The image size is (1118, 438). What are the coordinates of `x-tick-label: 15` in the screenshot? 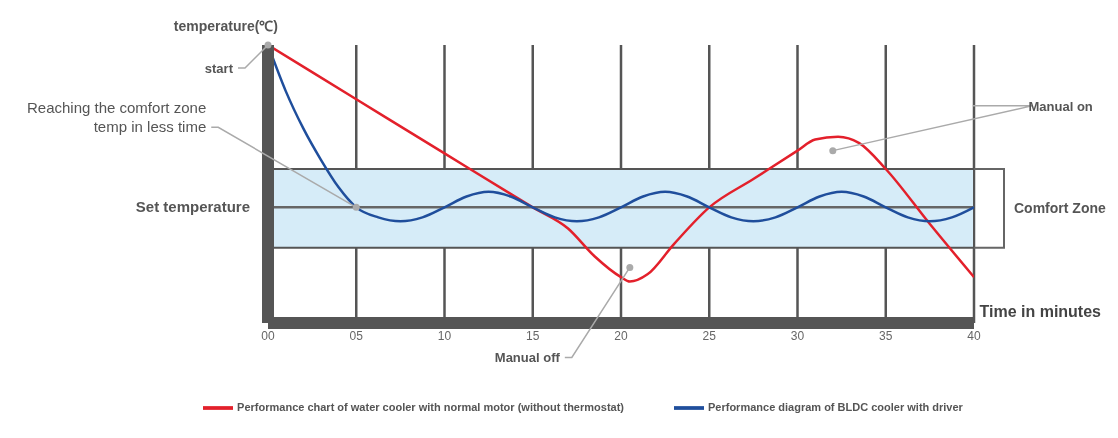 It's located at (533, 335).